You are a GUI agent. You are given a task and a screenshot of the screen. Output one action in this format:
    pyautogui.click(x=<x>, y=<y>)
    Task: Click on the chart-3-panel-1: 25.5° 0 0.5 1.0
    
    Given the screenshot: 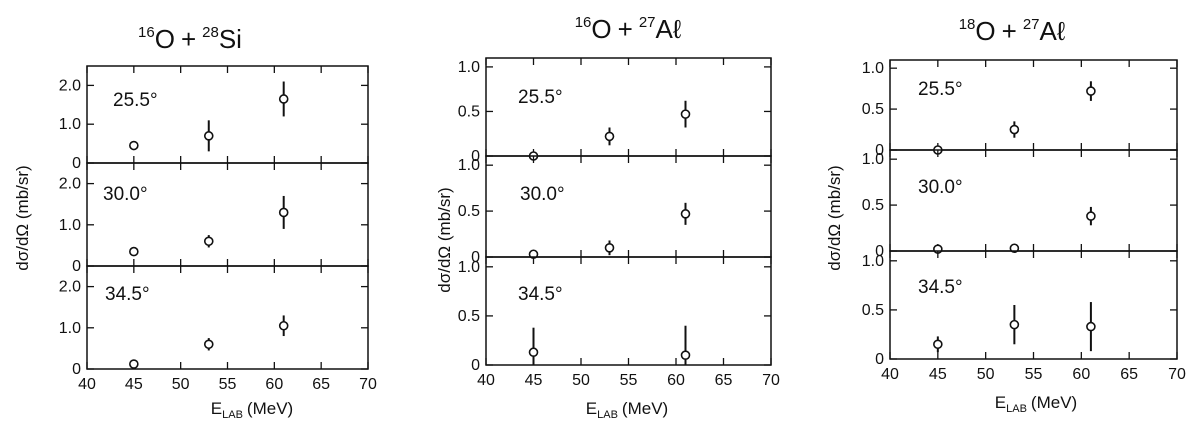 What is the action you would take?
    pyautogui.click(x=1020, y=109)
    